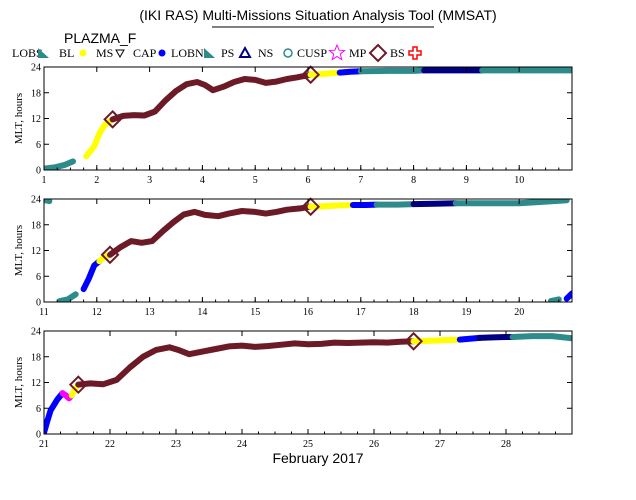  I want to click on x-tick-label: 8, so click(413, 180).